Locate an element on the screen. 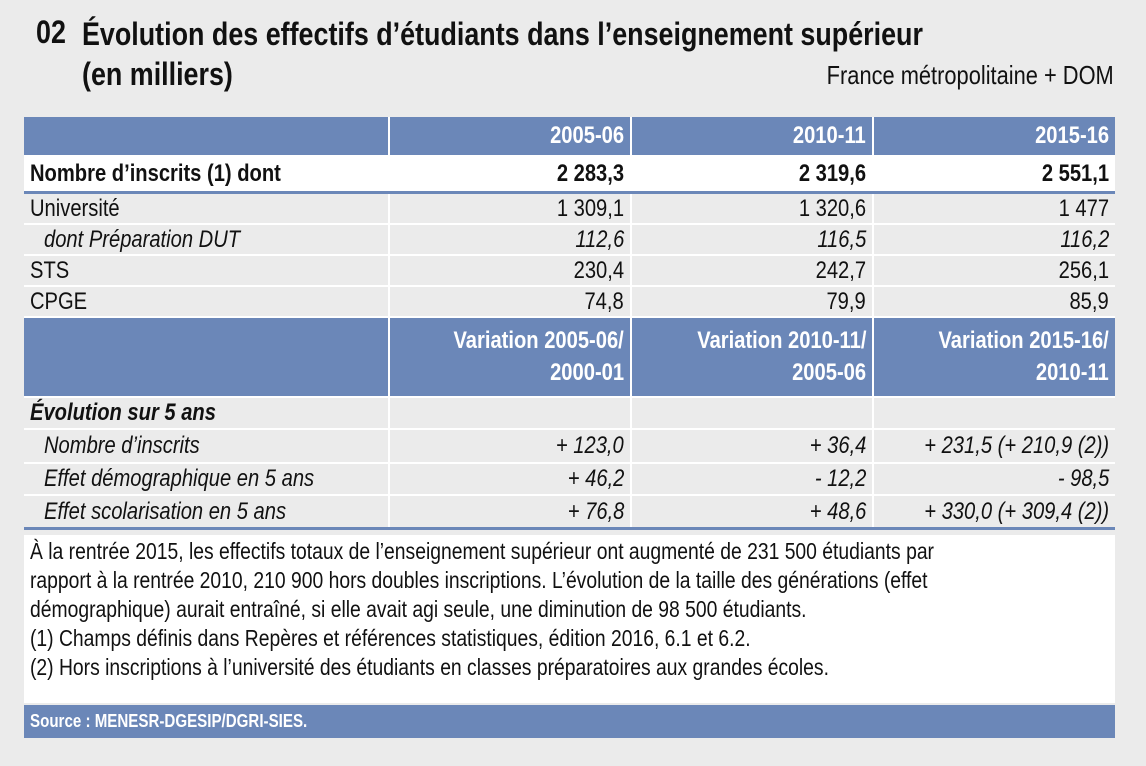 This screenshot has width=1146, height=766. table-row: Université 1 309,1 1 320,6 1 477 is located at coordinates (569, 209).